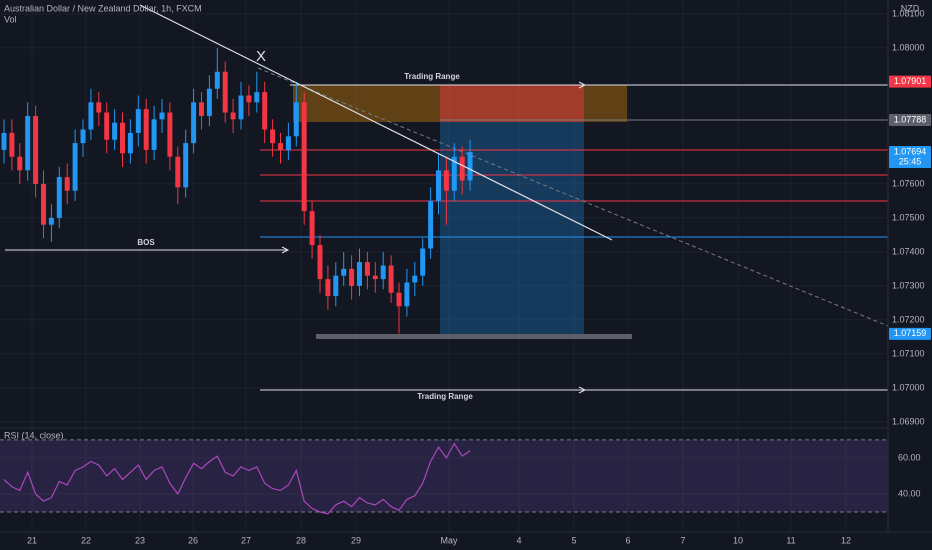 The image size is (932, 550). What do you see at coordinates (86, 540) in the screenshot?
I see `x-tick-label: 22` at bounding box center [86, 540].